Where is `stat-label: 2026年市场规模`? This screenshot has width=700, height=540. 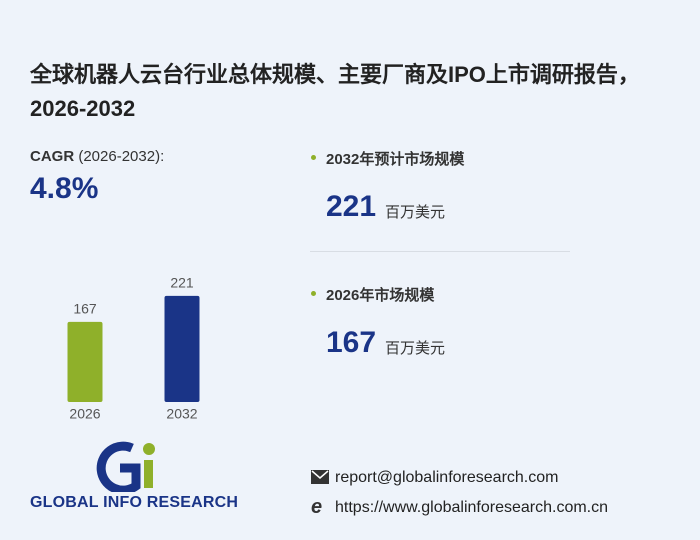
stat-label: 2026年市场规模 is located at coordinates (380, 295).